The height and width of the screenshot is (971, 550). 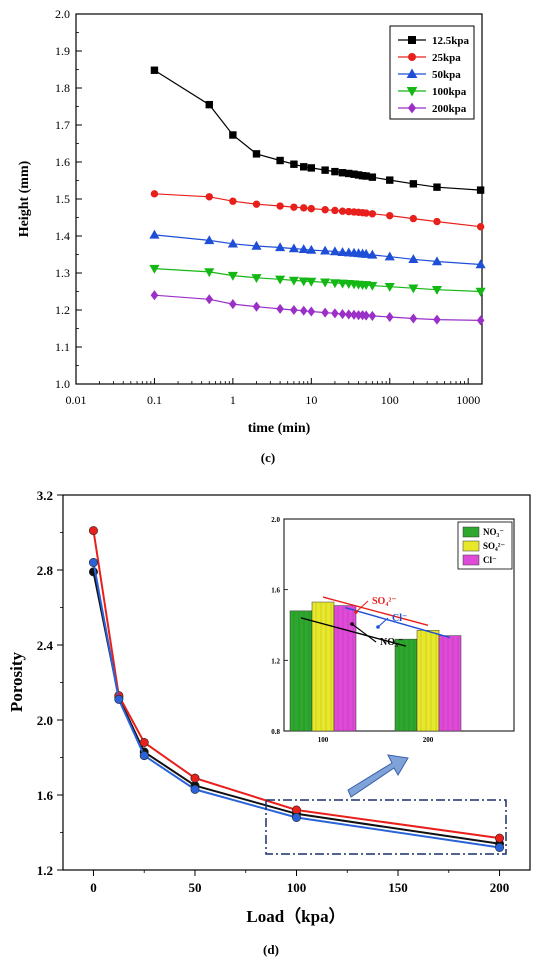 I want to click on legend-c: 12.5kpa 25kpa 50kpa 100kpa 200kpa, so click(x=432, y=72).